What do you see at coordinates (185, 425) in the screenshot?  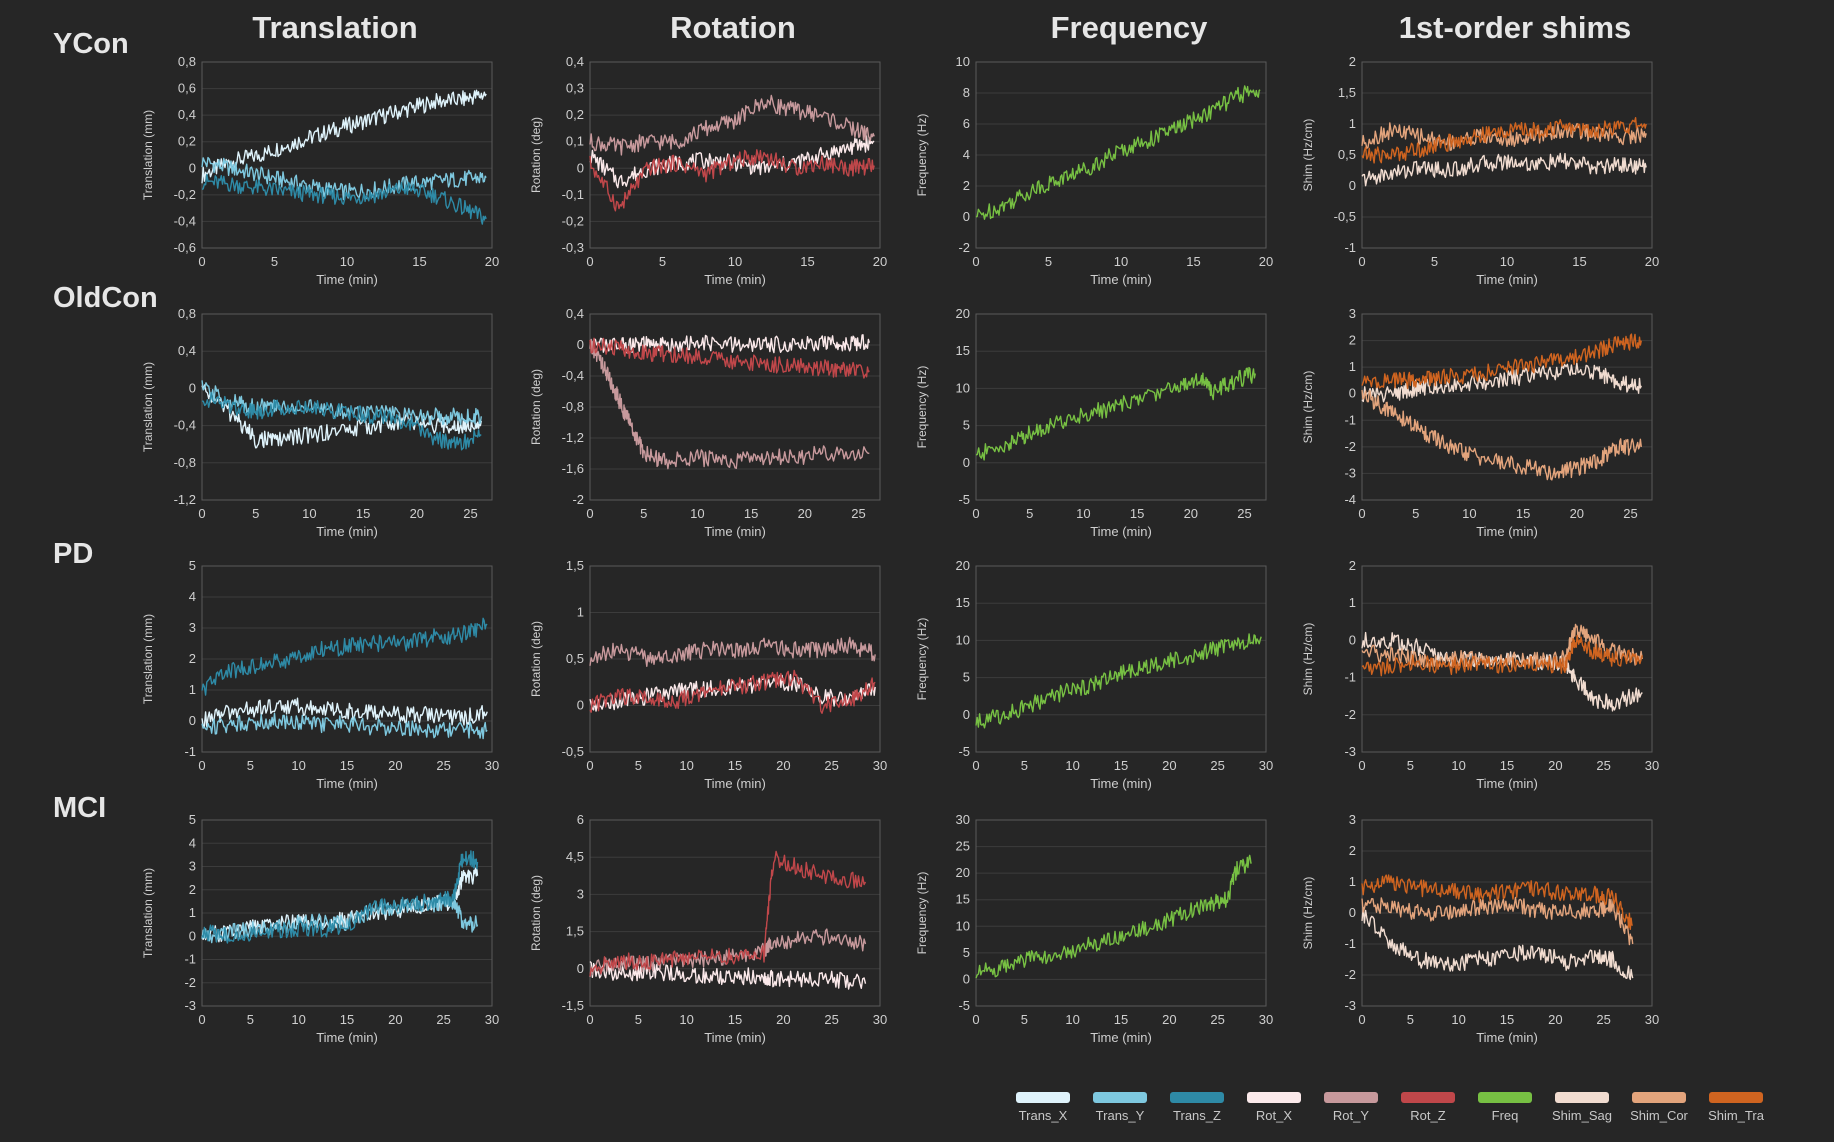 I see `y-tick-label: -0,4` at bounding box center [185, 425].